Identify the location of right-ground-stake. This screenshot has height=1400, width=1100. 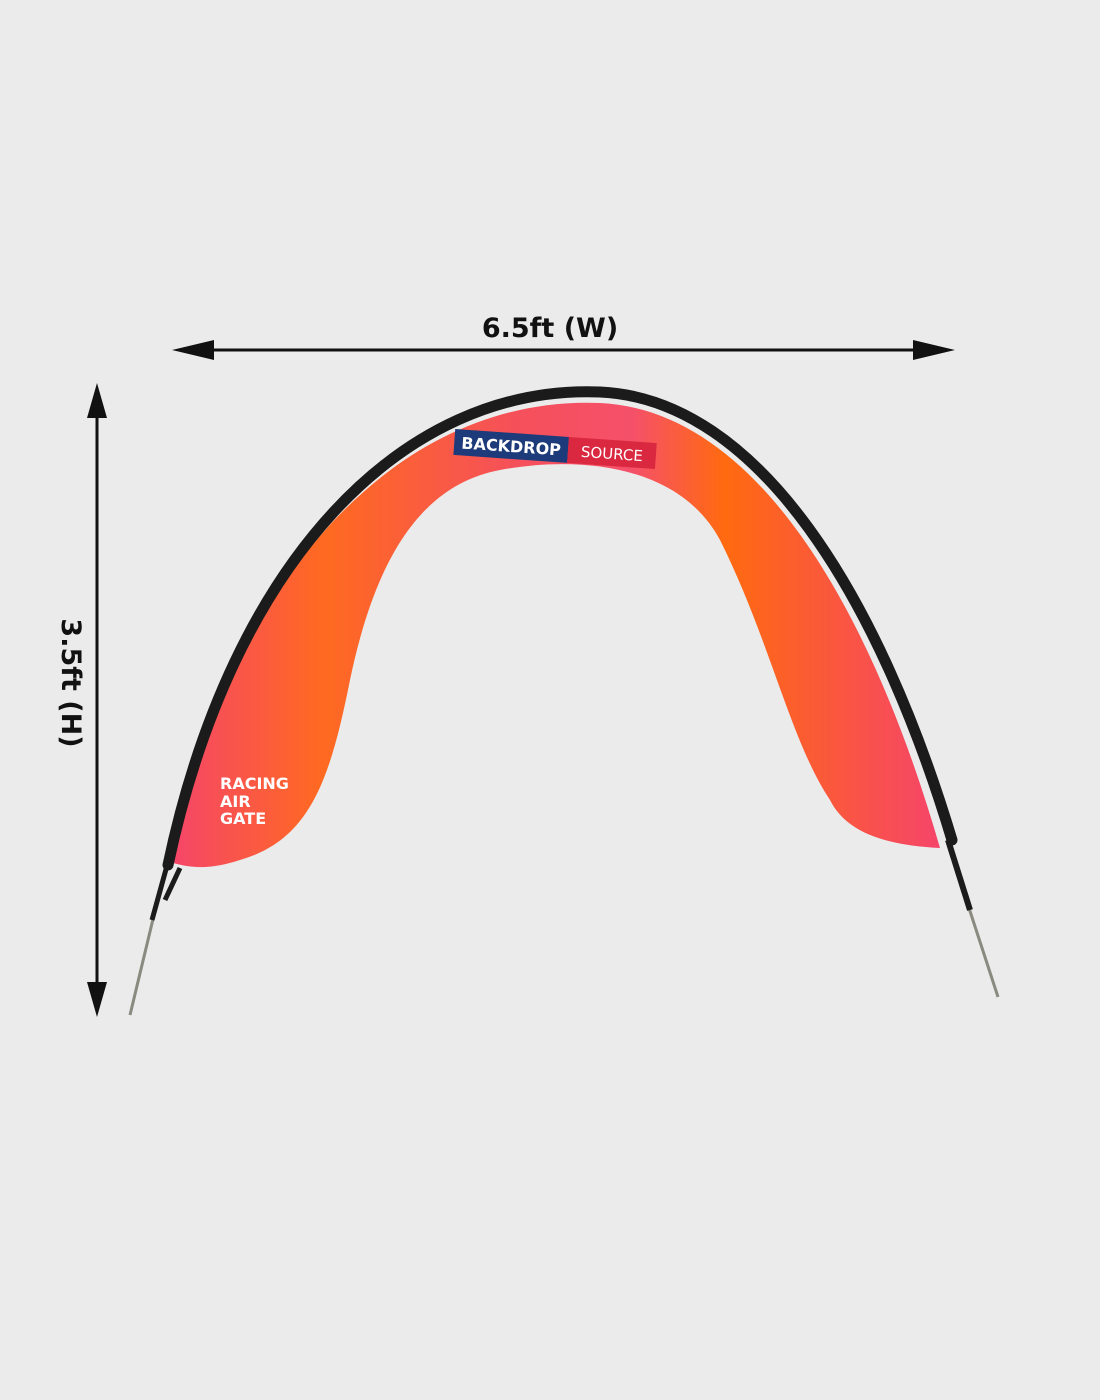
(983, 951).